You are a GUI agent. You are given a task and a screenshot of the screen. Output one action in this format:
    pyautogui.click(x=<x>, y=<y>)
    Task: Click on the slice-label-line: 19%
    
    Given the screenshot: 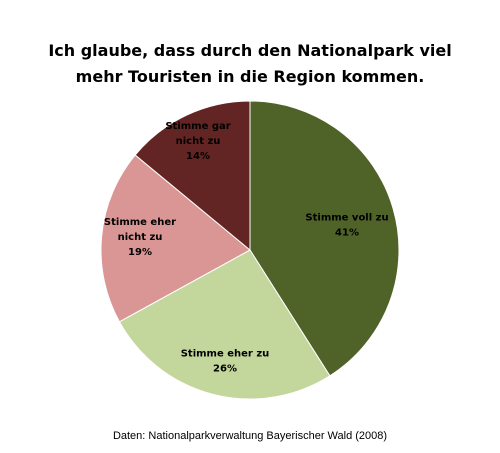 What is the action you would take?
    pyautogui.click(x=140, y=252)
    